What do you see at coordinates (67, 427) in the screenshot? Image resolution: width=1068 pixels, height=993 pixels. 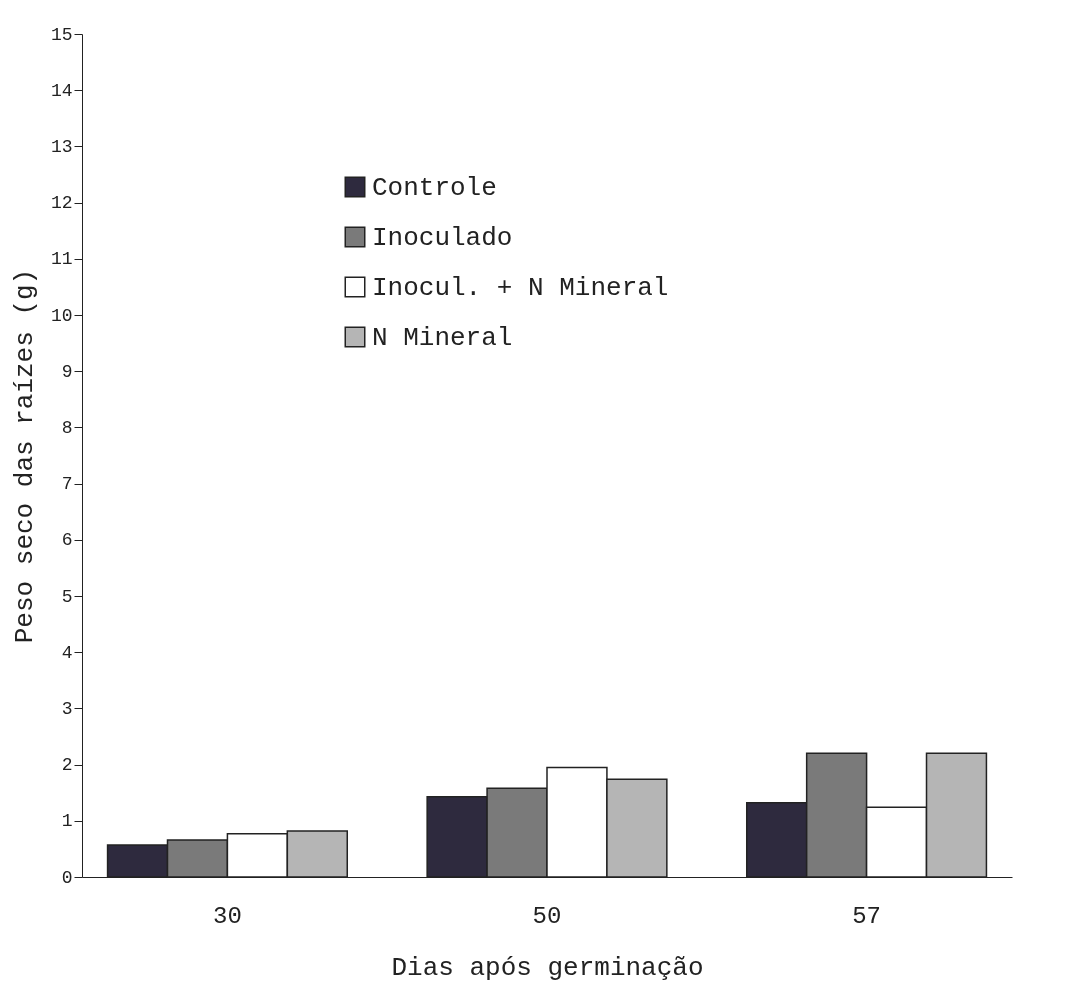 I see `y-tick-label: 8` at bounding box center [67, 427].